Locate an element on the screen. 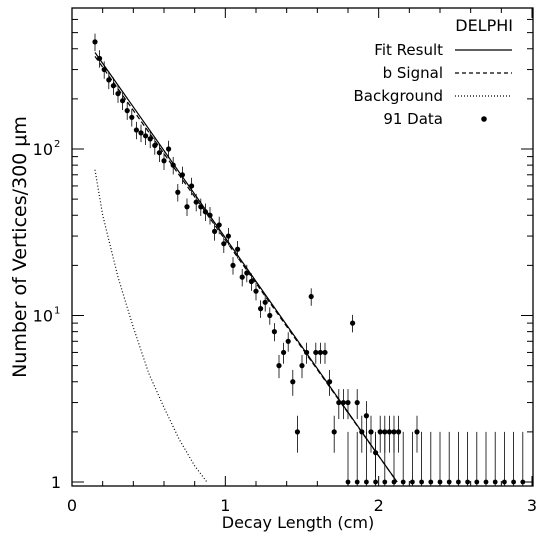  legend-swatch-91-data is located at coordinates (484, 119).